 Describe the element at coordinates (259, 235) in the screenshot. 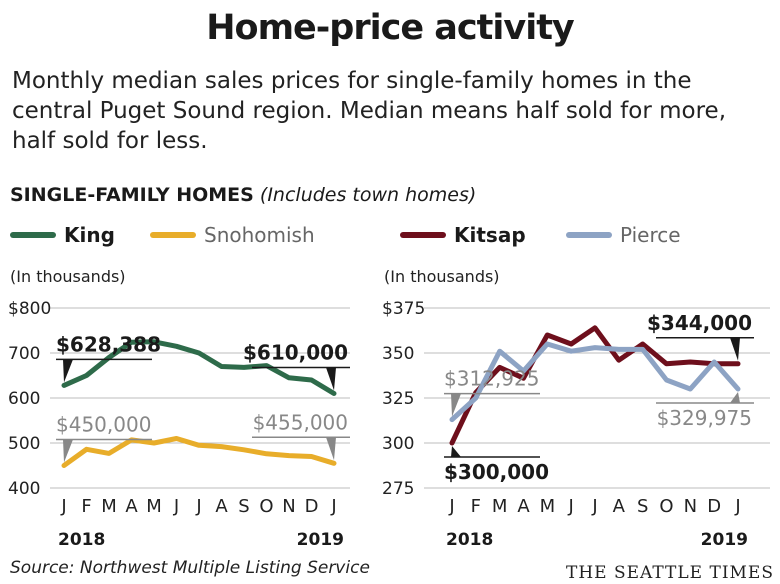

I see `legend-label-snohomish: Snohomish` at that location.